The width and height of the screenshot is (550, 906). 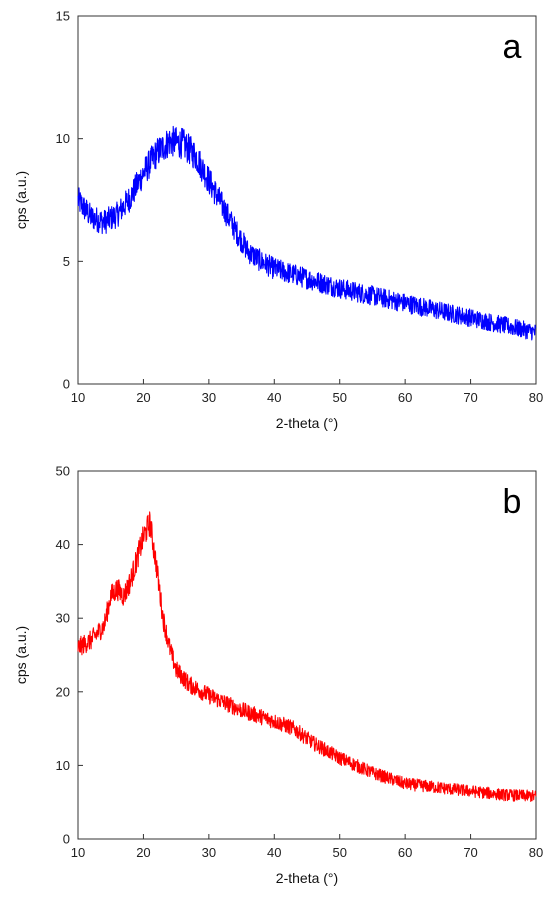 What do you see at coordinates (63, 691) in the screenshot?
I see `y-tick-label: 20` at bounding box center [63, 691].